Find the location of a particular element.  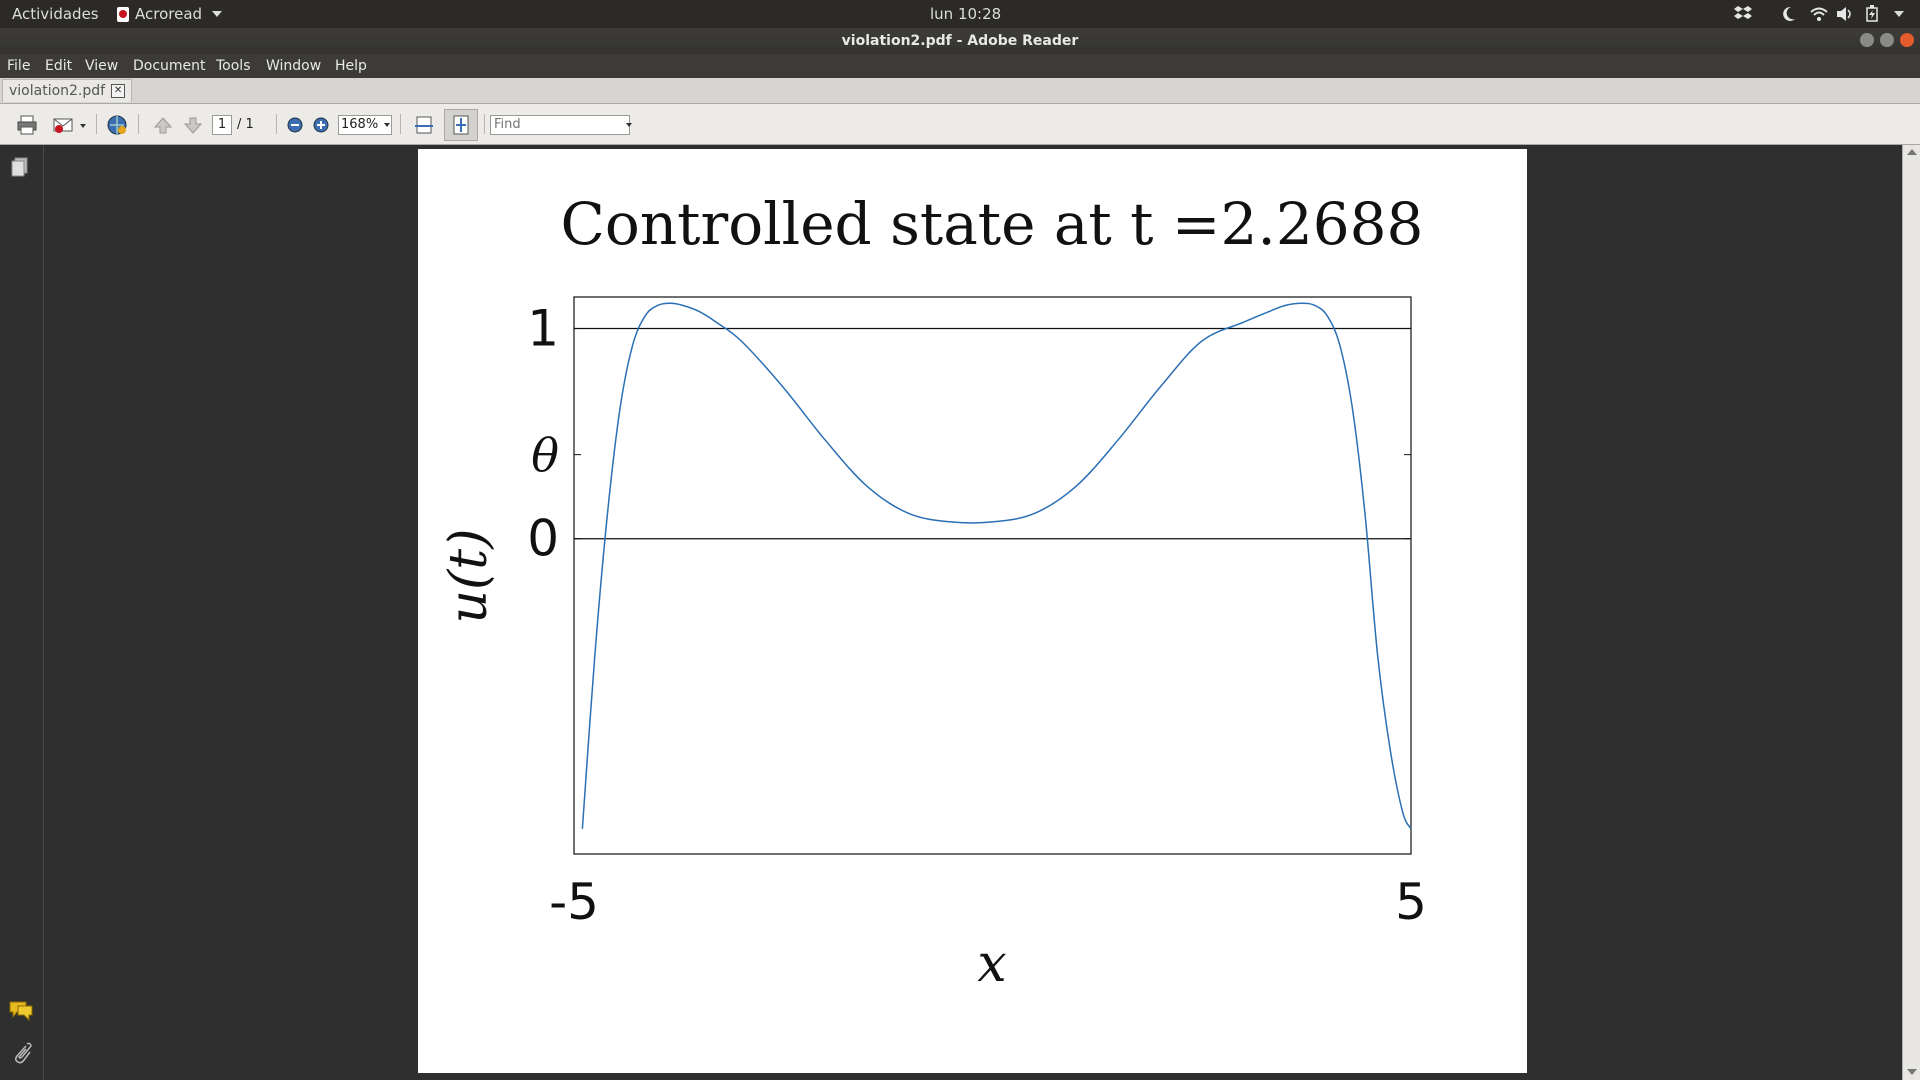

x-axis-ticks: -5 5 is located at coordinates (988, 902).